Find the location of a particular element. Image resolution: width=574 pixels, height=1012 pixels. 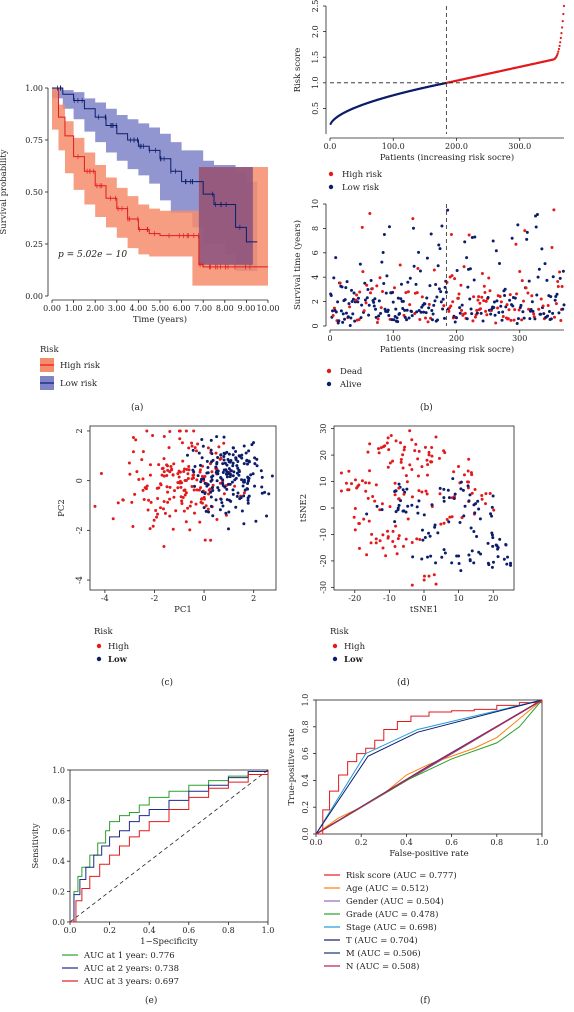

y-axis-label: tSNE2 is located at coordinates (304, 508).